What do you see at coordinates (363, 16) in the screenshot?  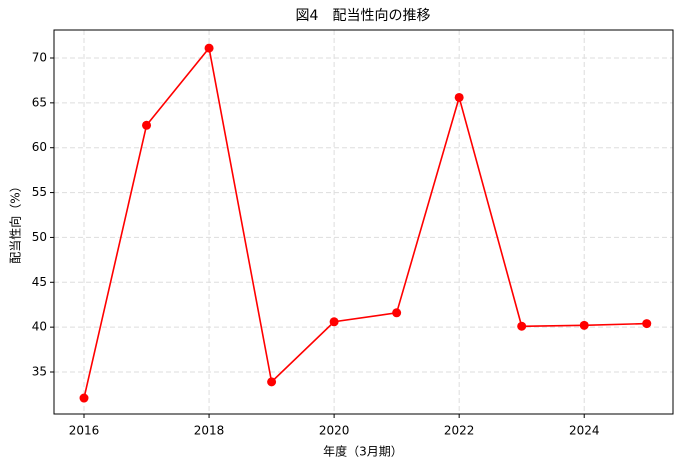 I see `chart-title: 図4 配当性向の推移` at bounding box center [363, 16].